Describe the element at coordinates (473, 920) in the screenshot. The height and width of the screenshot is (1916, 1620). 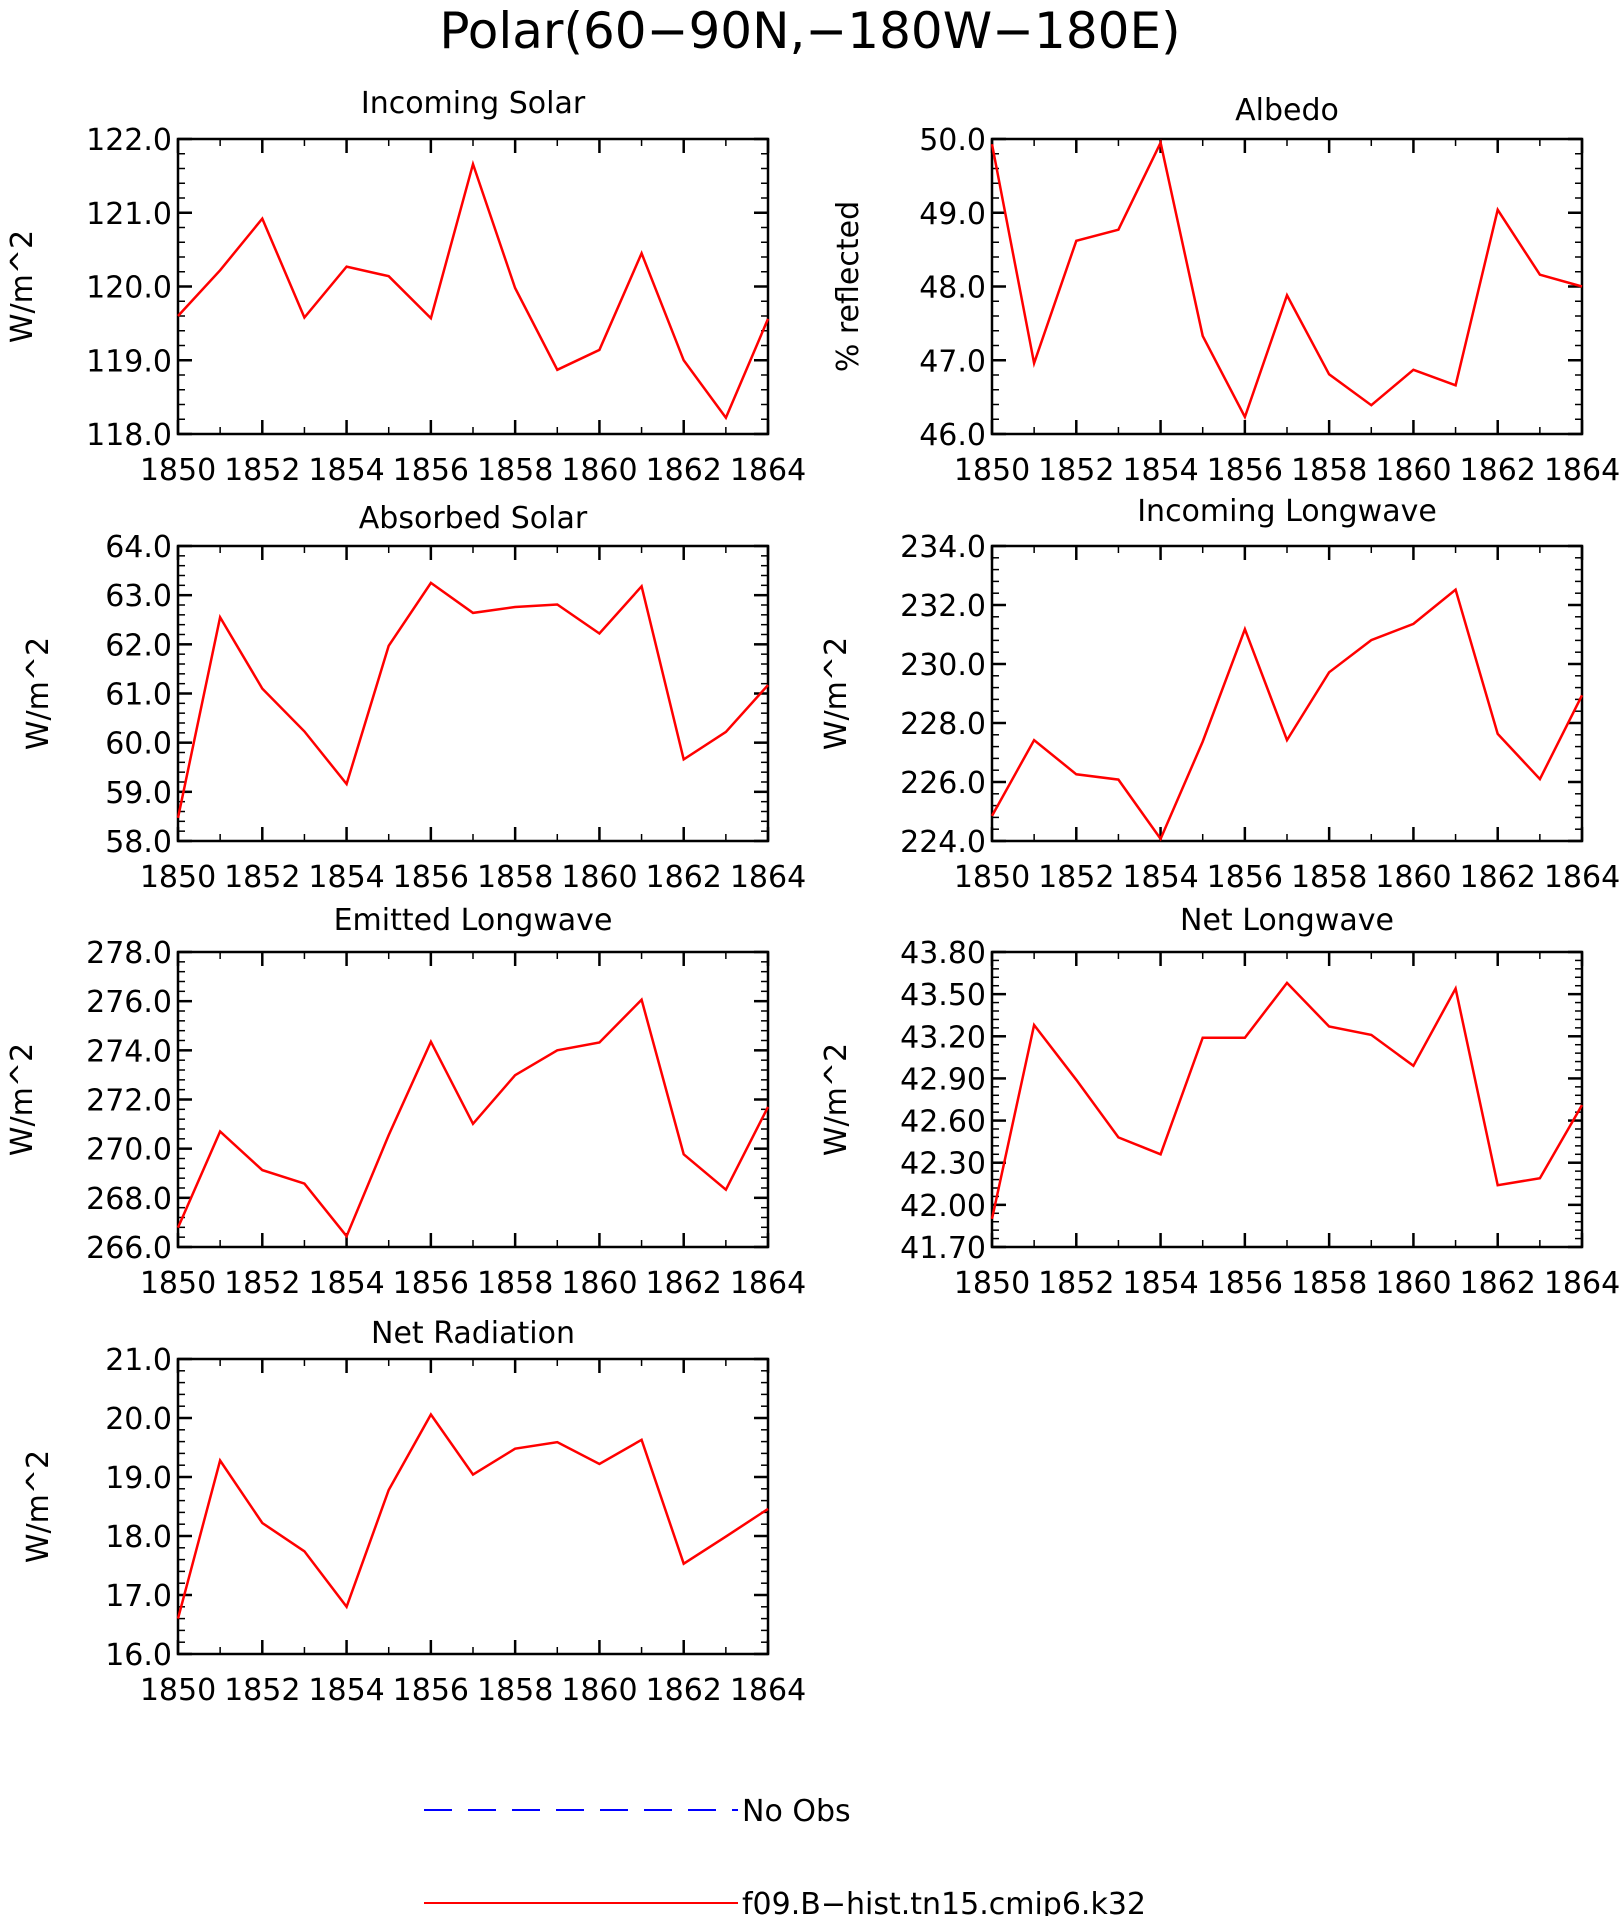
I see `panel-title: Emitted Longwave` at that location.